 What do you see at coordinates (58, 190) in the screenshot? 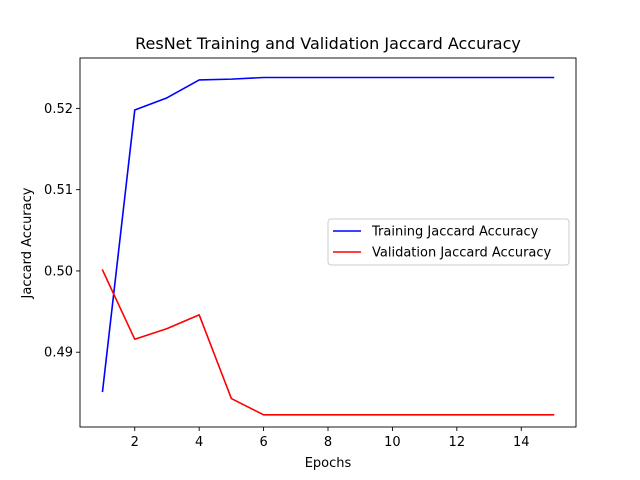
I see `y-tick-label: 0.51` at bounding box center [58, 190].